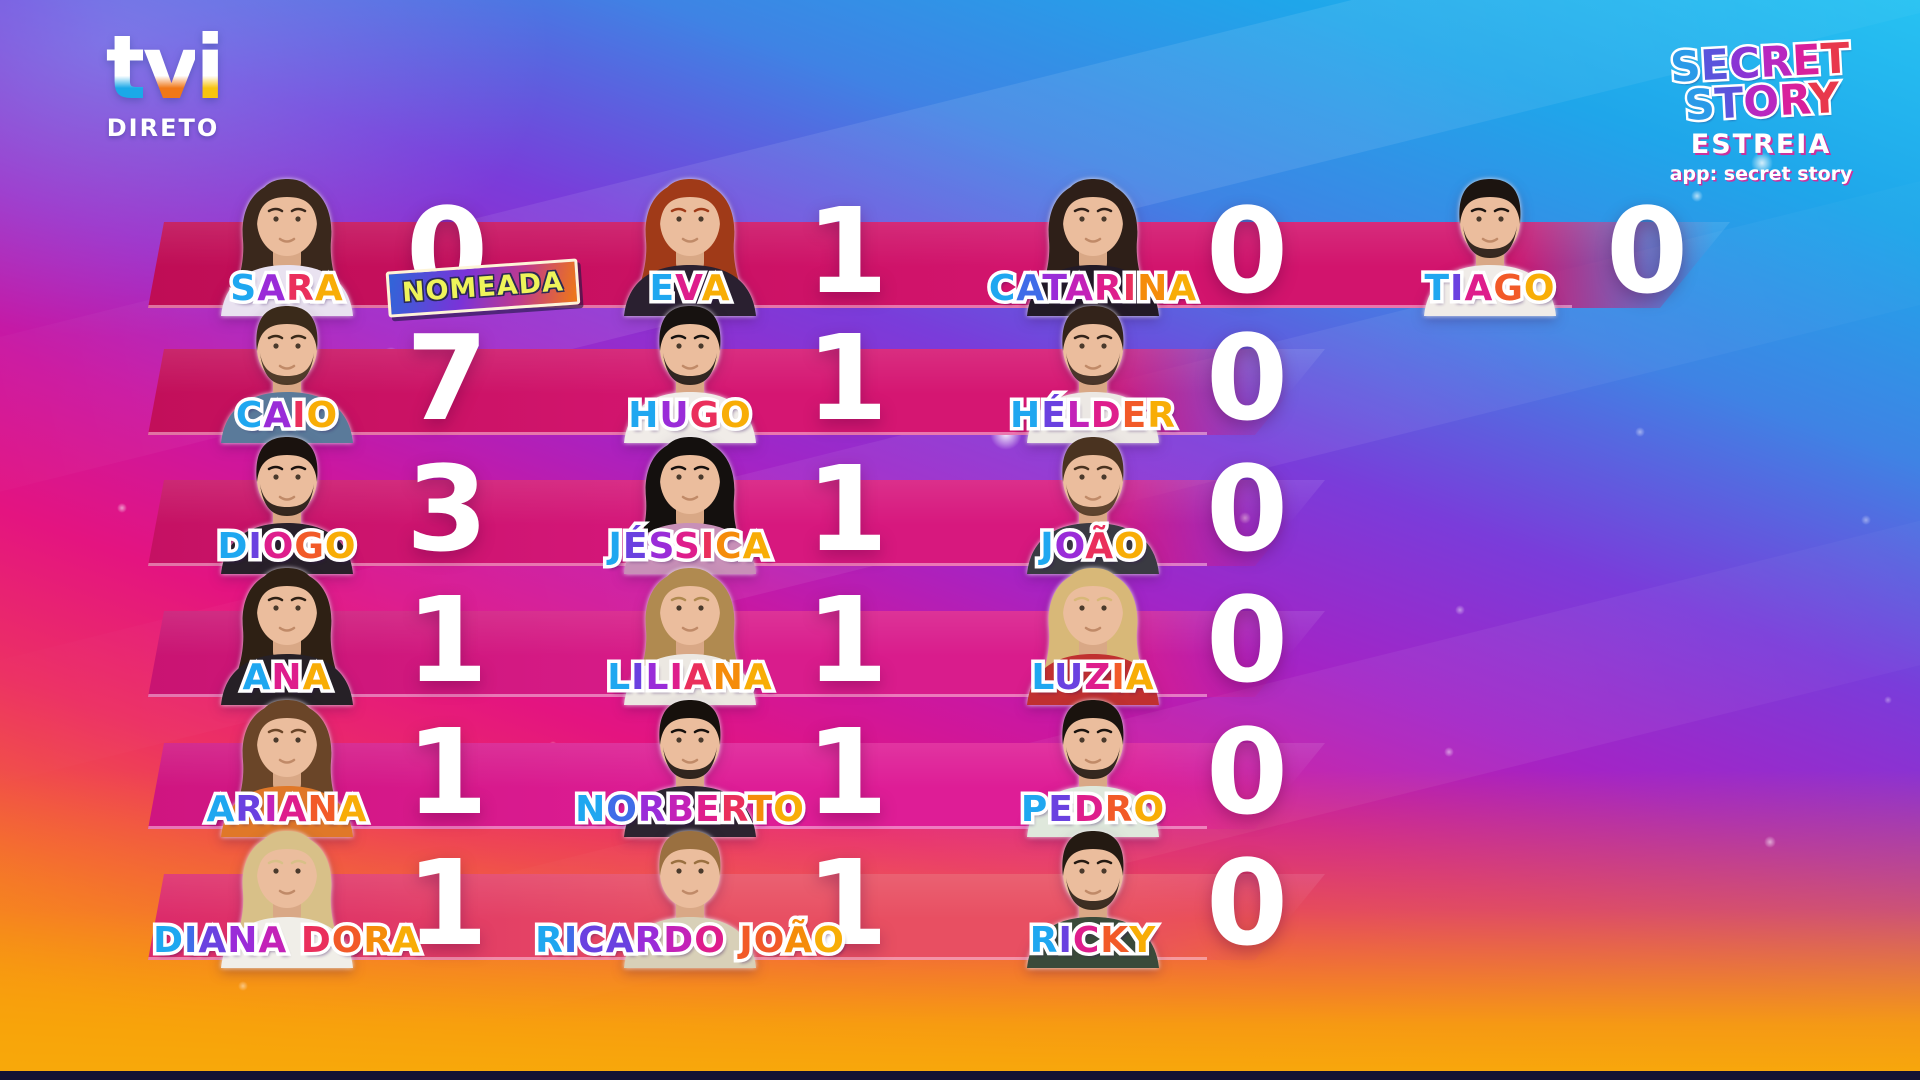 Image resolution: width=1920 pixels, height=1080 pixels. I want to click on vote-count-liliana: 1, so click(847, 640).